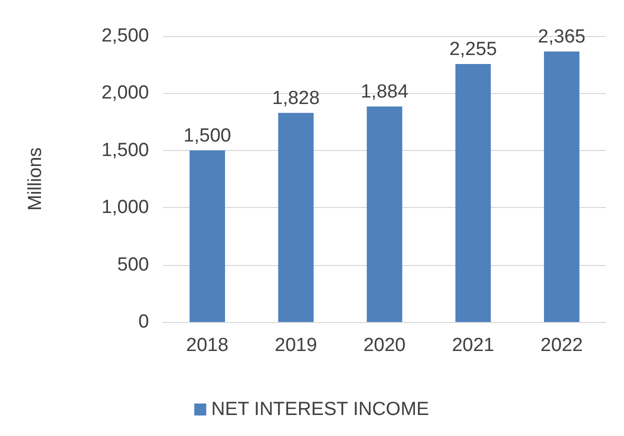 The height and width of the screenshot is (436, 624). I want to click on y-axis-title: Millions, so click(35, 179).